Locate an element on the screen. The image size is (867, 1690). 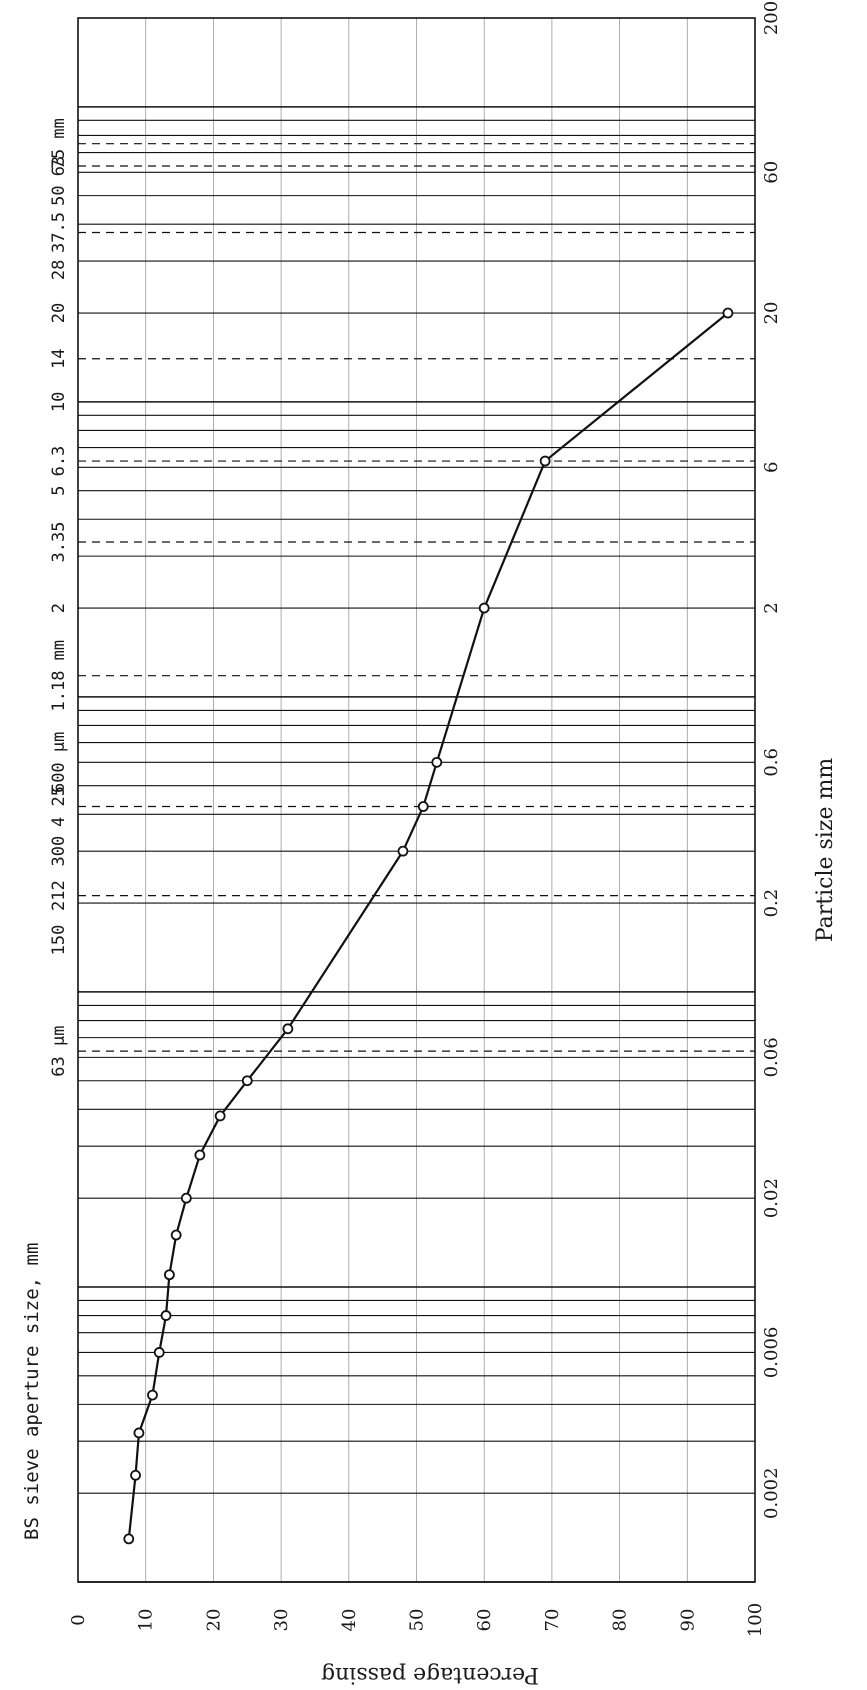
percentage-tick-label: 20 is located at coordinates (213, 1620).